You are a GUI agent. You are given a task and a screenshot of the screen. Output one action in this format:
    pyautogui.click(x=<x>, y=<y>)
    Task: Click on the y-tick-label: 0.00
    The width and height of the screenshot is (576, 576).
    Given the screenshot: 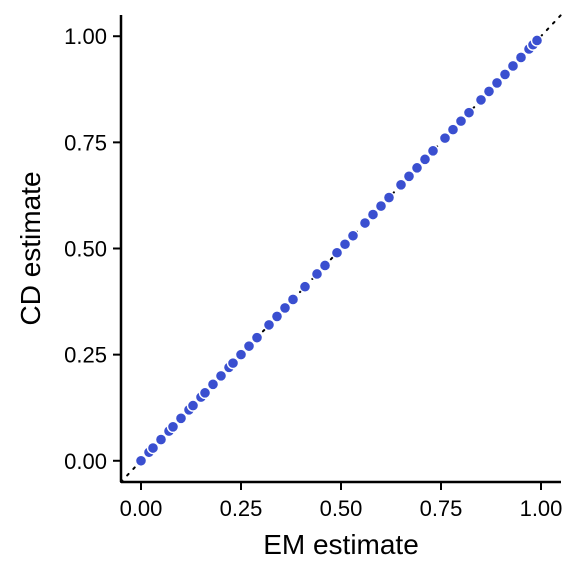 What is the action you would take?
    pyautogui.click(x=85, y=461)
    